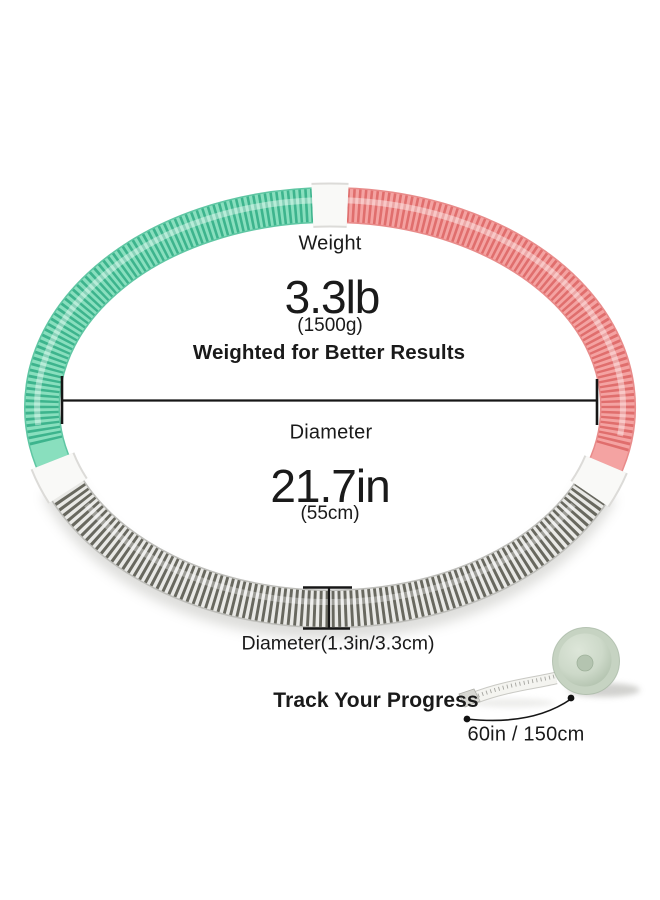 The height and width of the screenshot is (900, 660). I want to click on tape-clip, so click(469, 698).